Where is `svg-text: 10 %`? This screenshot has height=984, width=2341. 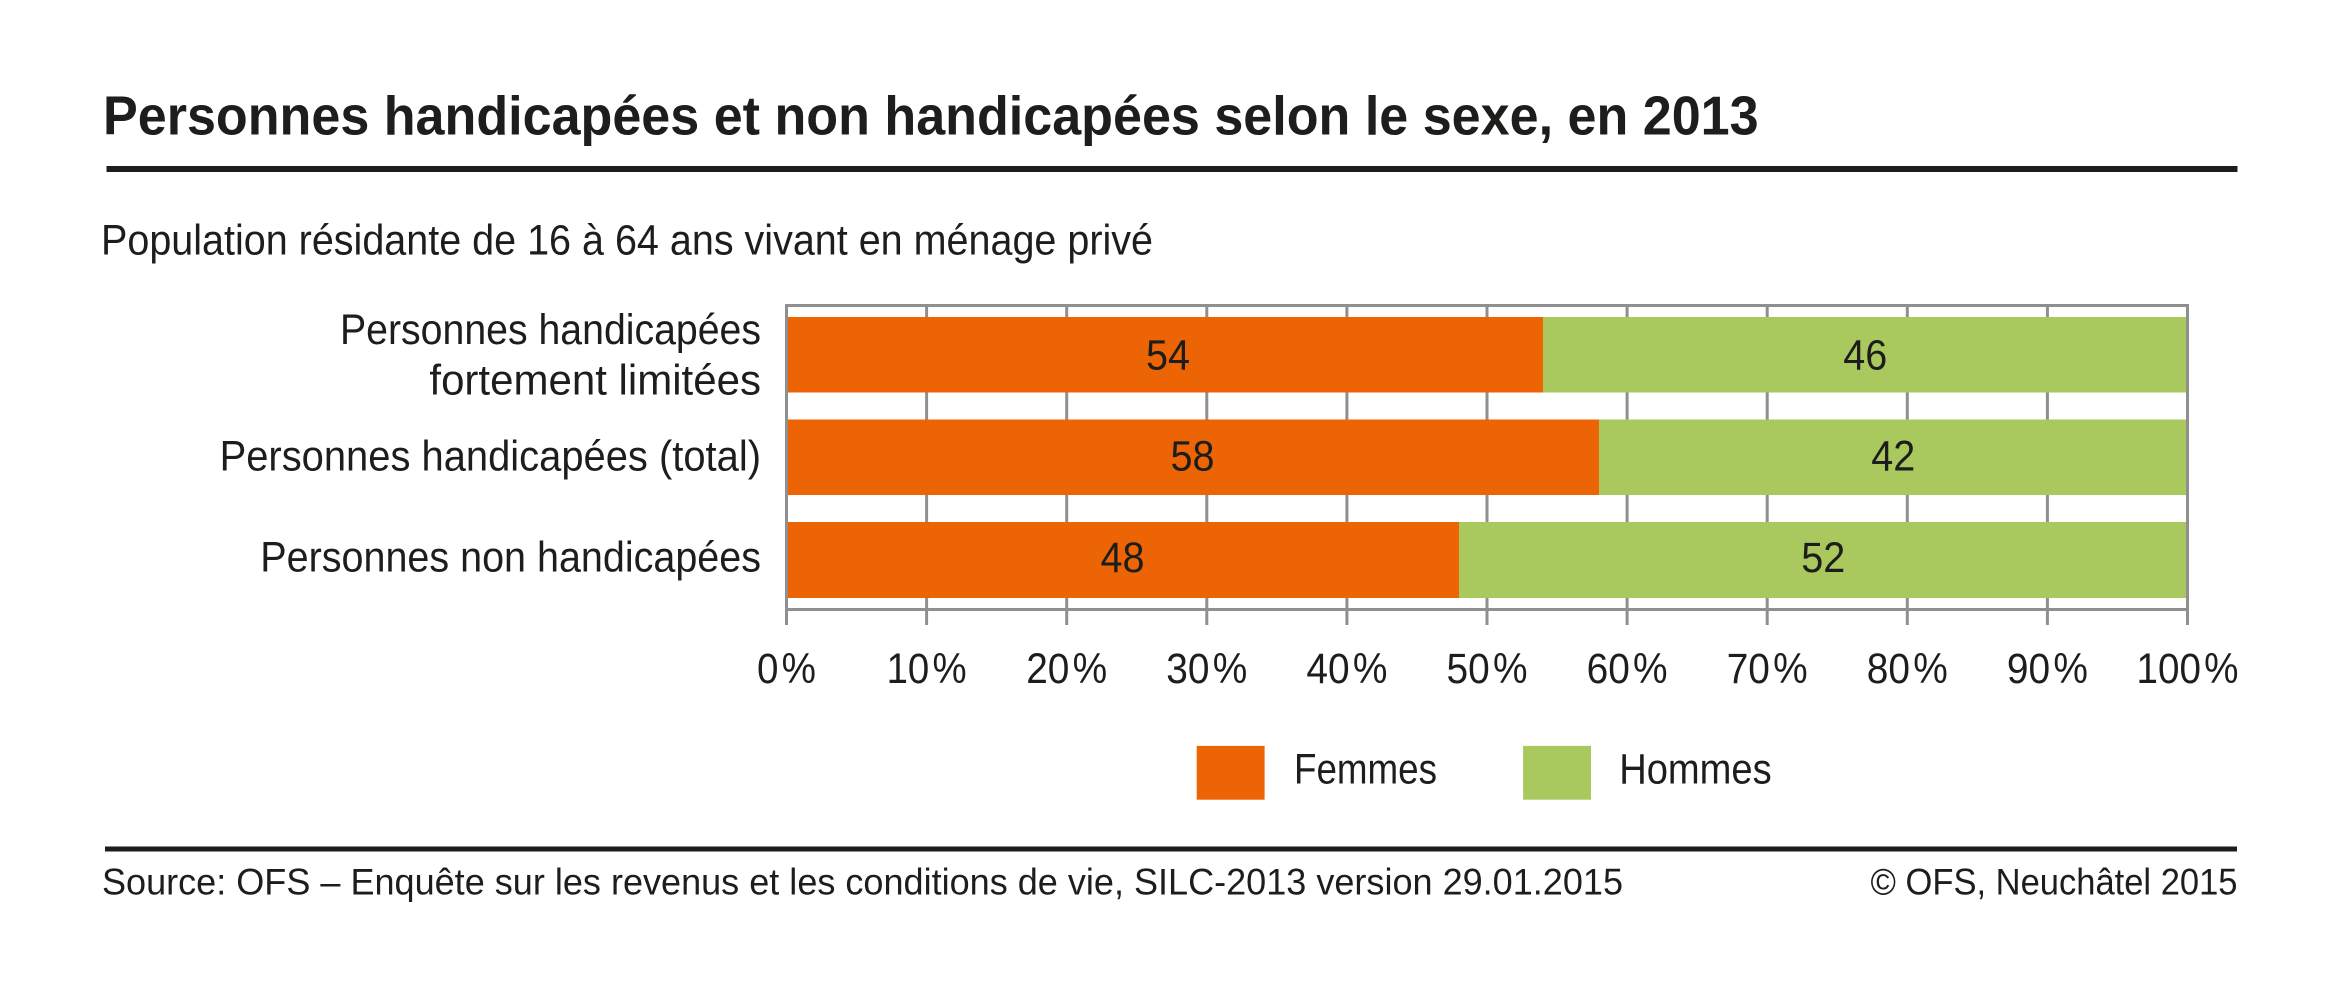 svg-text: 10 % is located at coordinates (927, 669).